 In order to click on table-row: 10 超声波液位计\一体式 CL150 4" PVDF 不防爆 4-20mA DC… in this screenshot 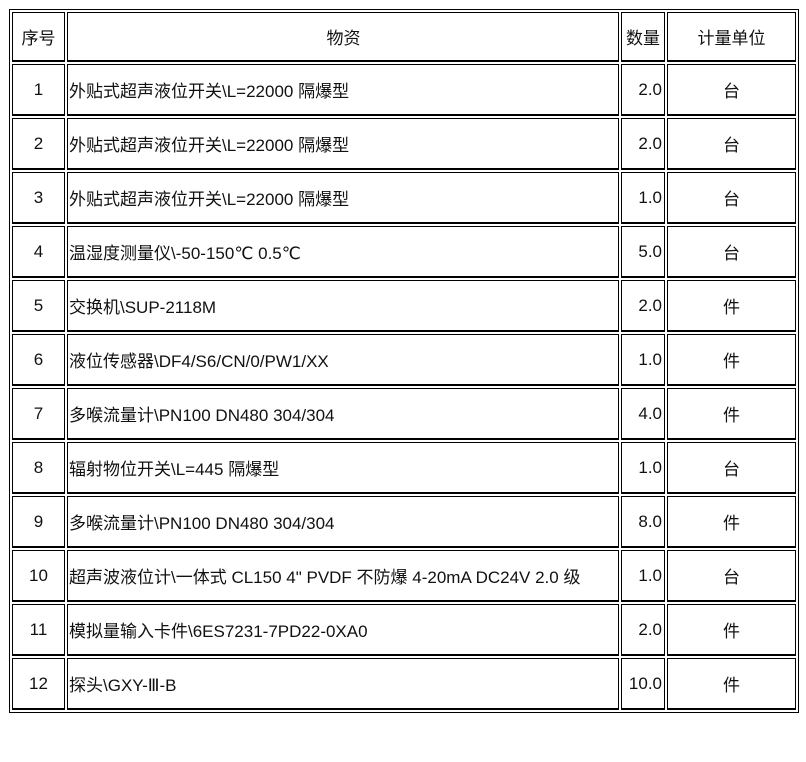, I will do `click(404, 576)`.